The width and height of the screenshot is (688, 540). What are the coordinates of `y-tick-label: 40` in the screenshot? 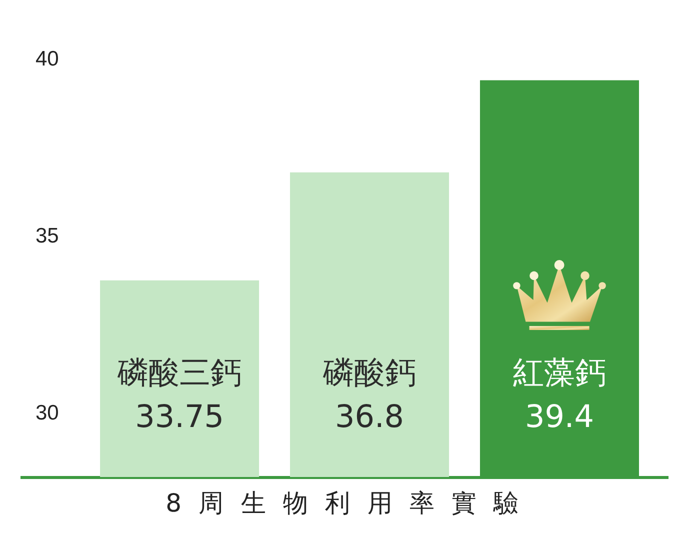 It's located at (47, 59).